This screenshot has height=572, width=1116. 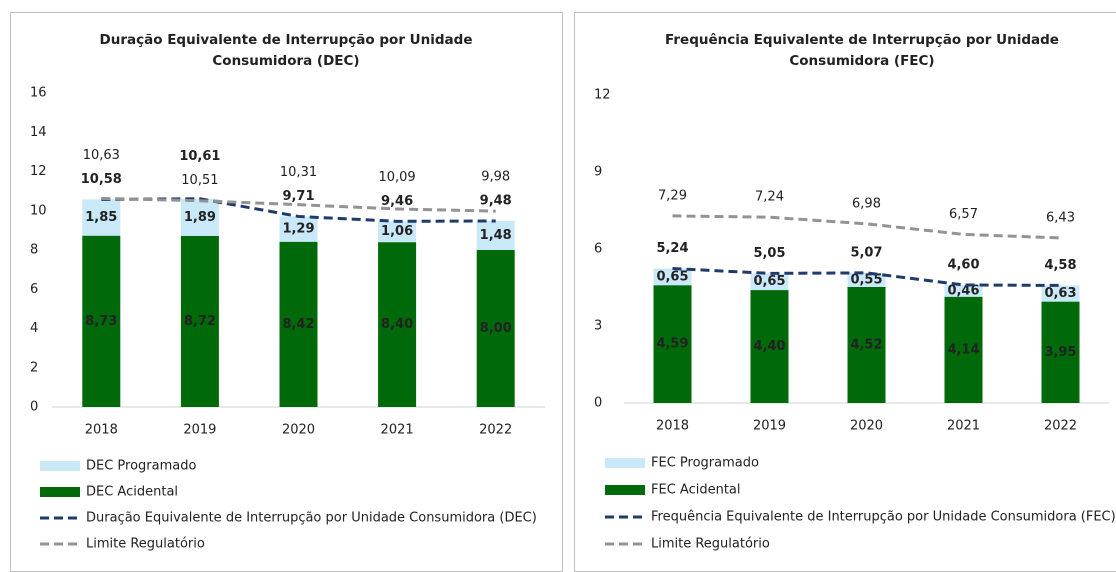 What do you see at coordinates (298, 172) in the screenshot?
I see `line-value-label: 10,31` at bounding box center [298, 172].